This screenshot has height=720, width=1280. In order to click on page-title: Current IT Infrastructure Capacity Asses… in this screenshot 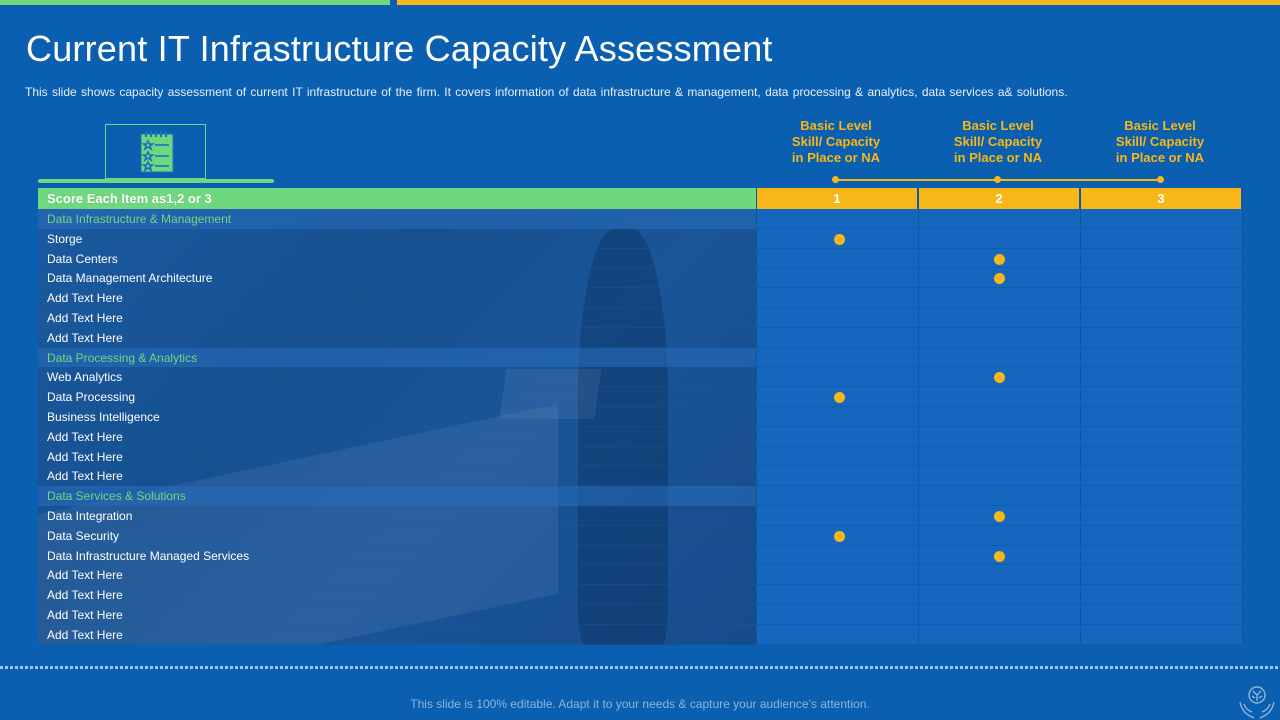, I will do `click(399, 48)`.